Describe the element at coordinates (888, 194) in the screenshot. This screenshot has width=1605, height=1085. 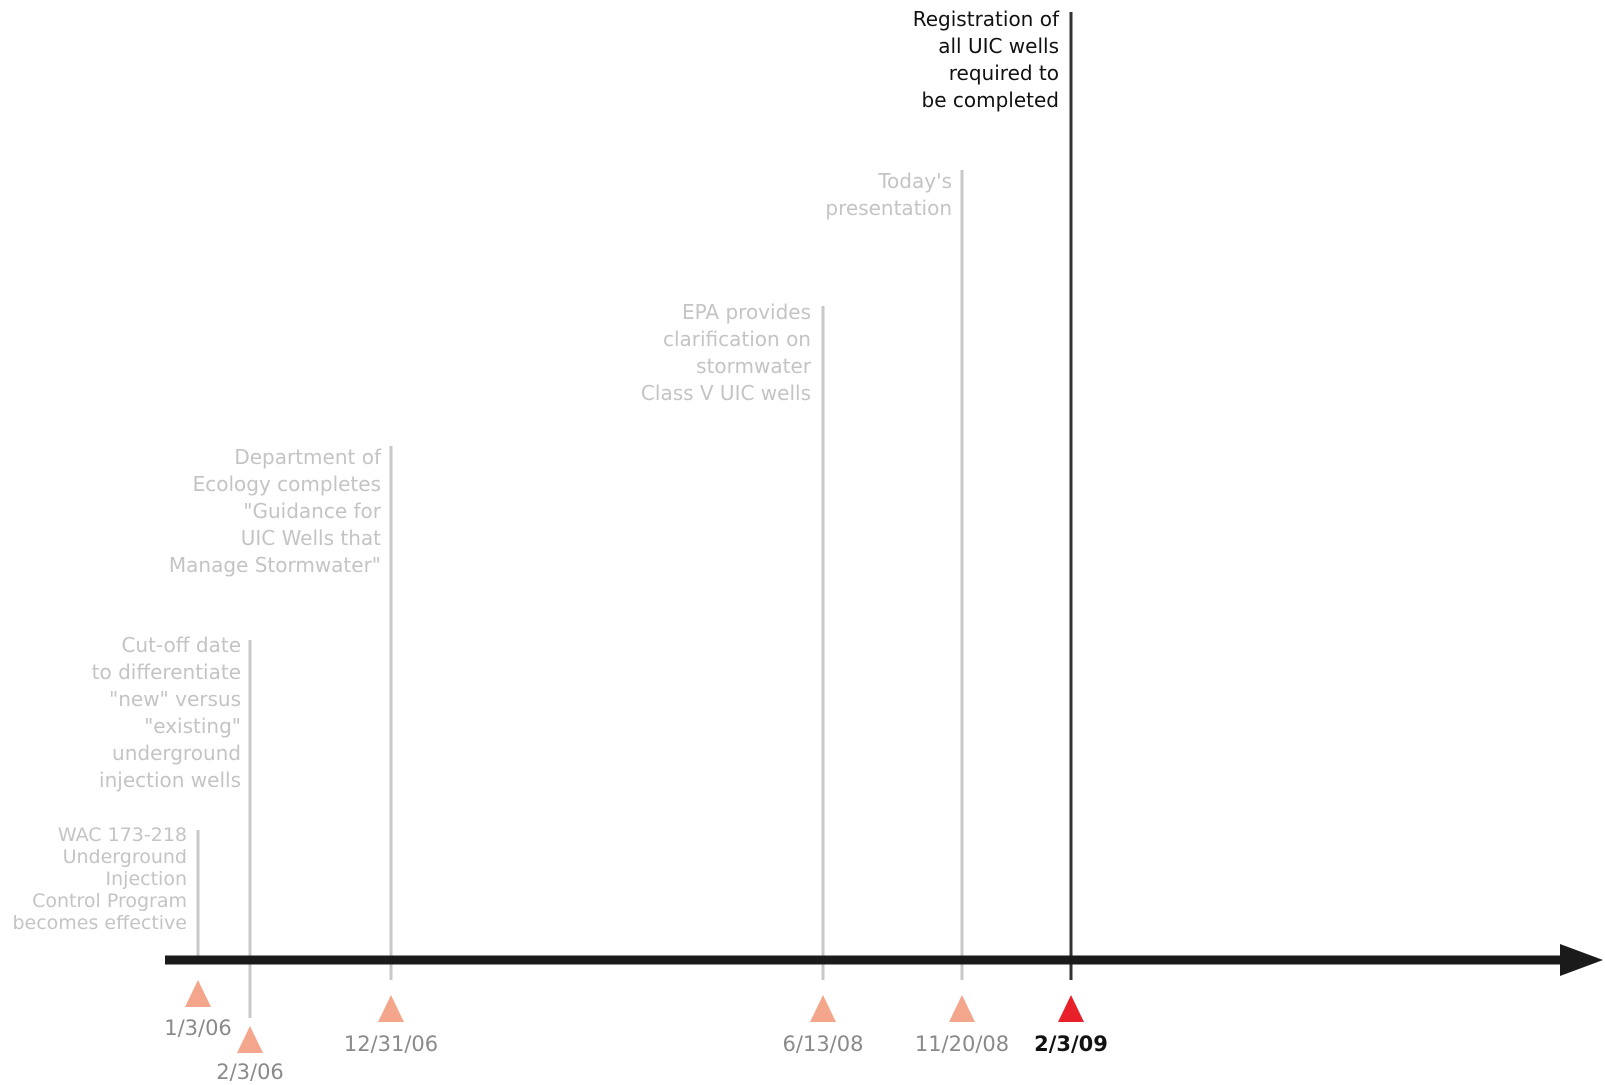
I see `event-description-presentation: Today's presentation` at that location.